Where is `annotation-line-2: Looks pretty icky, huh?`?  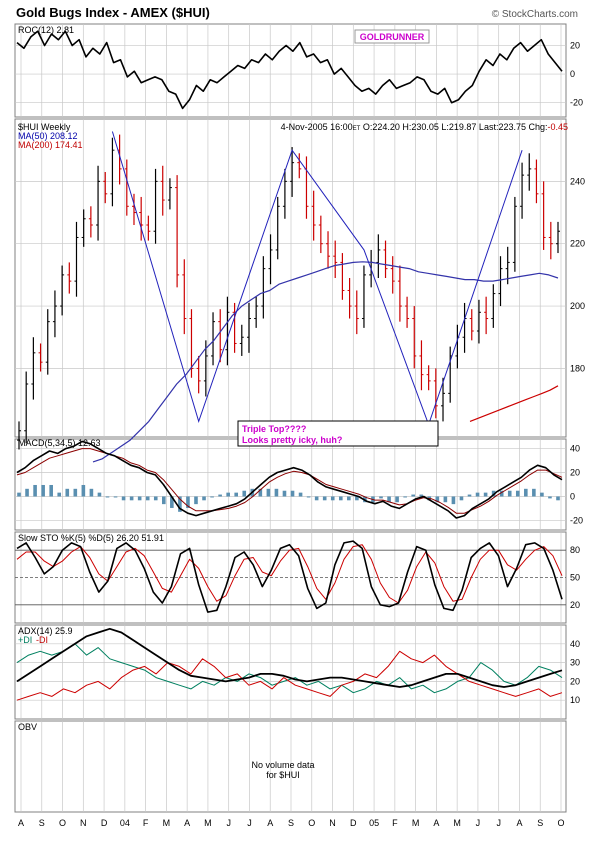
annotation-line-2: Looks pretty icky, huh? is located at coordinates (292, 440).